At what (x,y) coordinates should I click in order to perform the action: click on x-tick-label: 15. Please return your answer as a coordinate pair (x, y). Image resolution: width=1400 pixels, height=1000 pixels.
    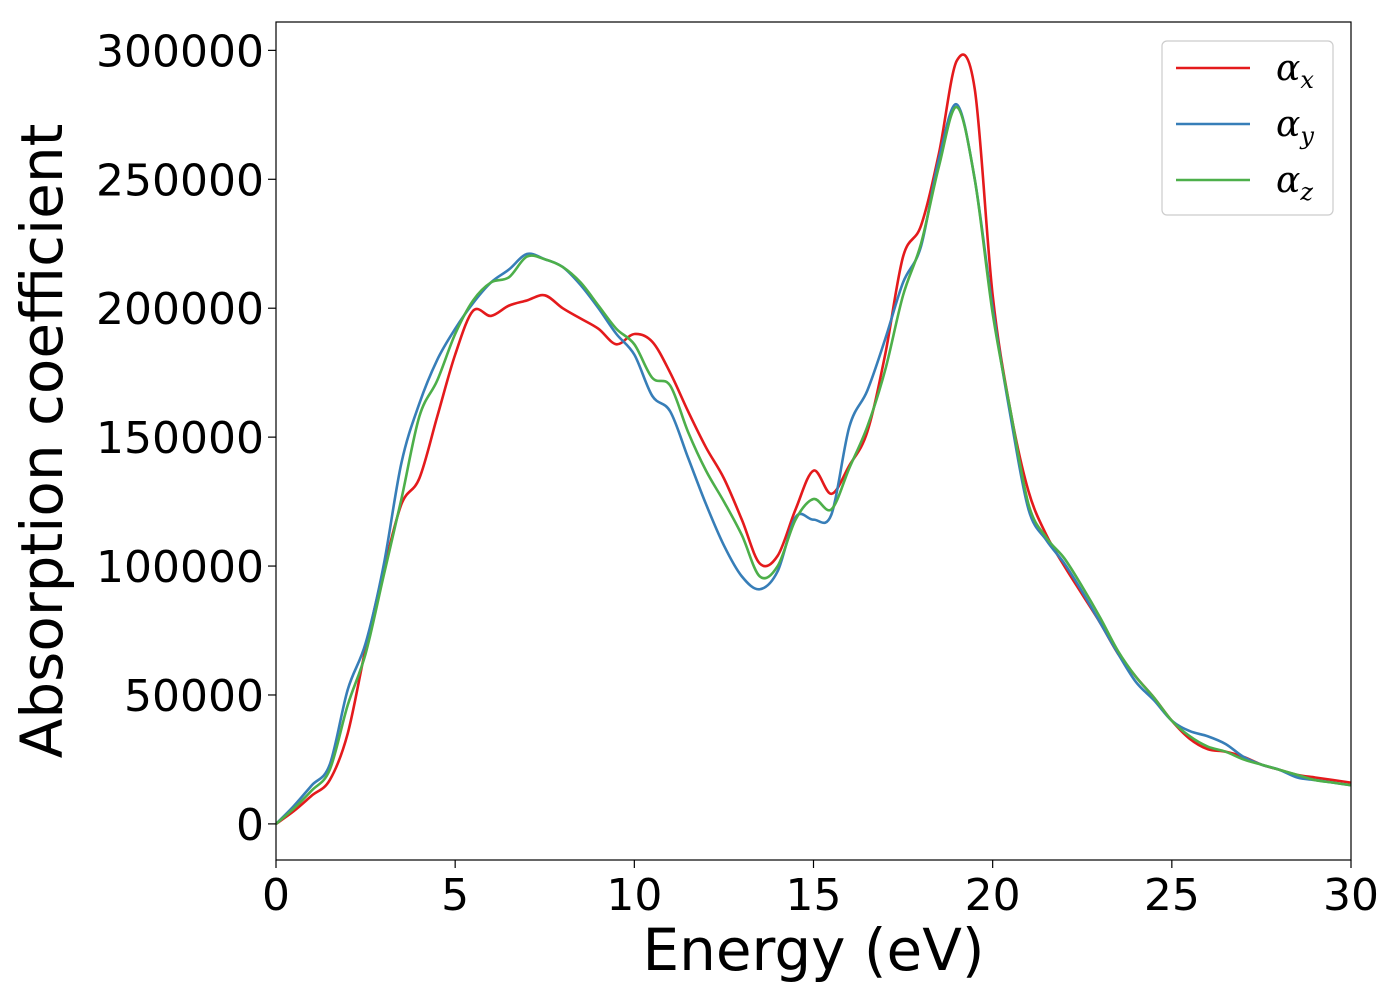
    Looking at the image, I should click on (814, 895).